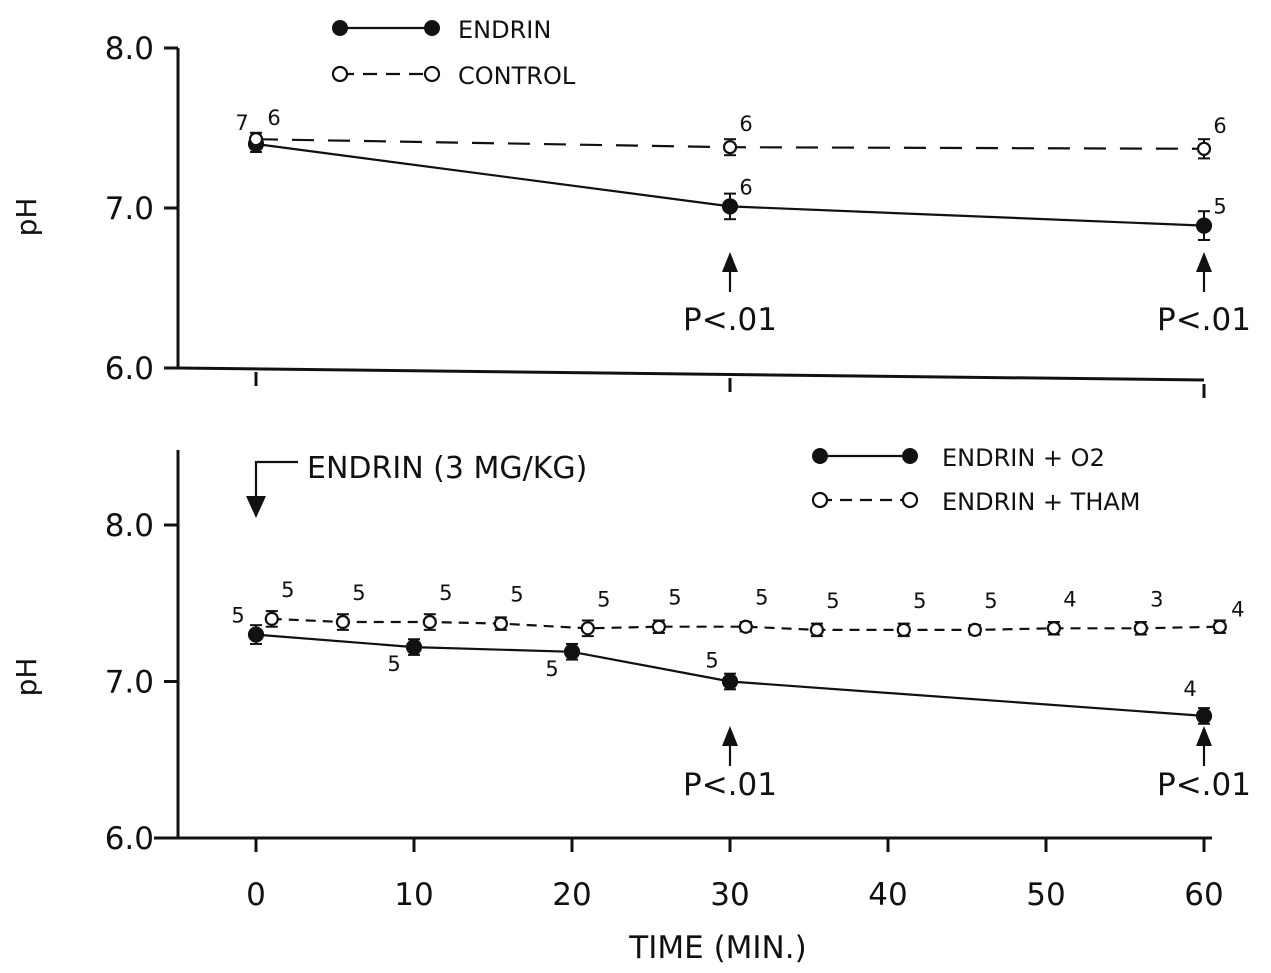 The height and width of the screenshot is (973, 1271). I want to click on bottom-y-axis-label: pH, so click(26, 677).